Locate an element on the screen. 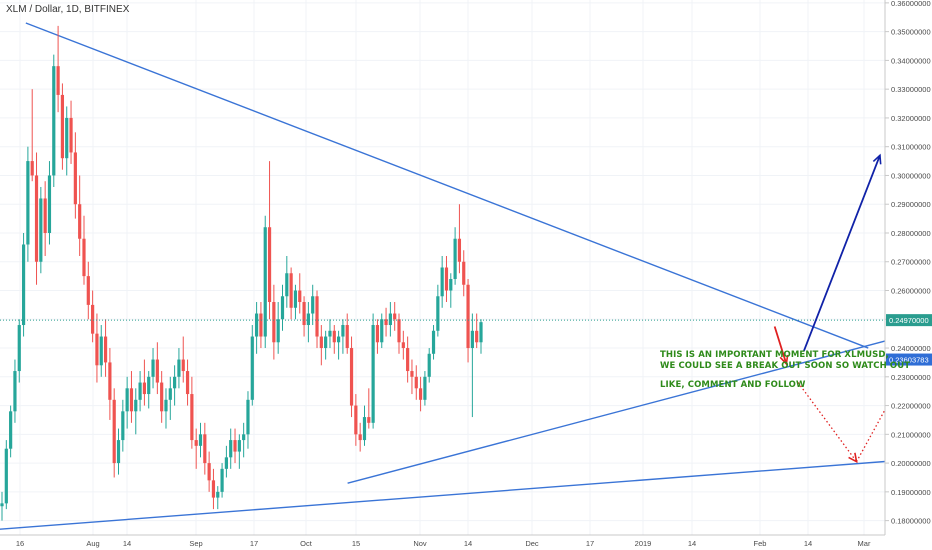 The height and width of the screenshot is (550, 932). x-tick-label: Dec is located at coordinates (532, 543).